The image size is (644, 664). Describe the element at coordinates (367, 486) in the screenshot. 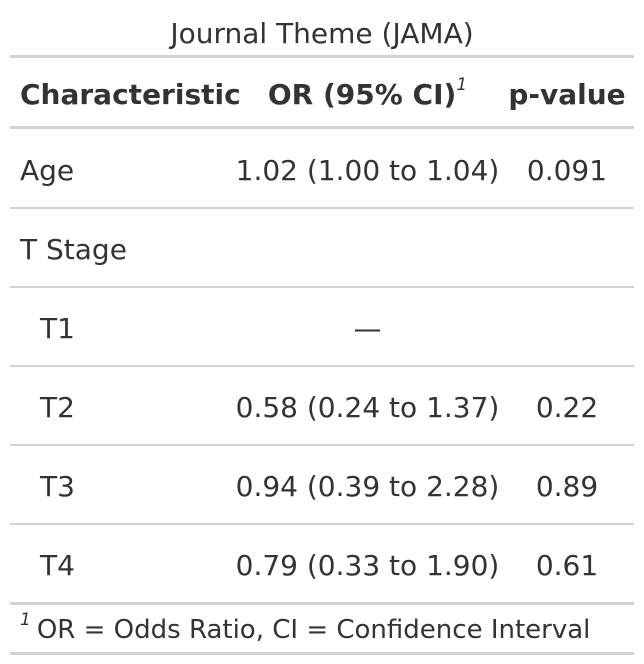

I see `row-or: 0.94 (0.39 to 2.28)` at that location.